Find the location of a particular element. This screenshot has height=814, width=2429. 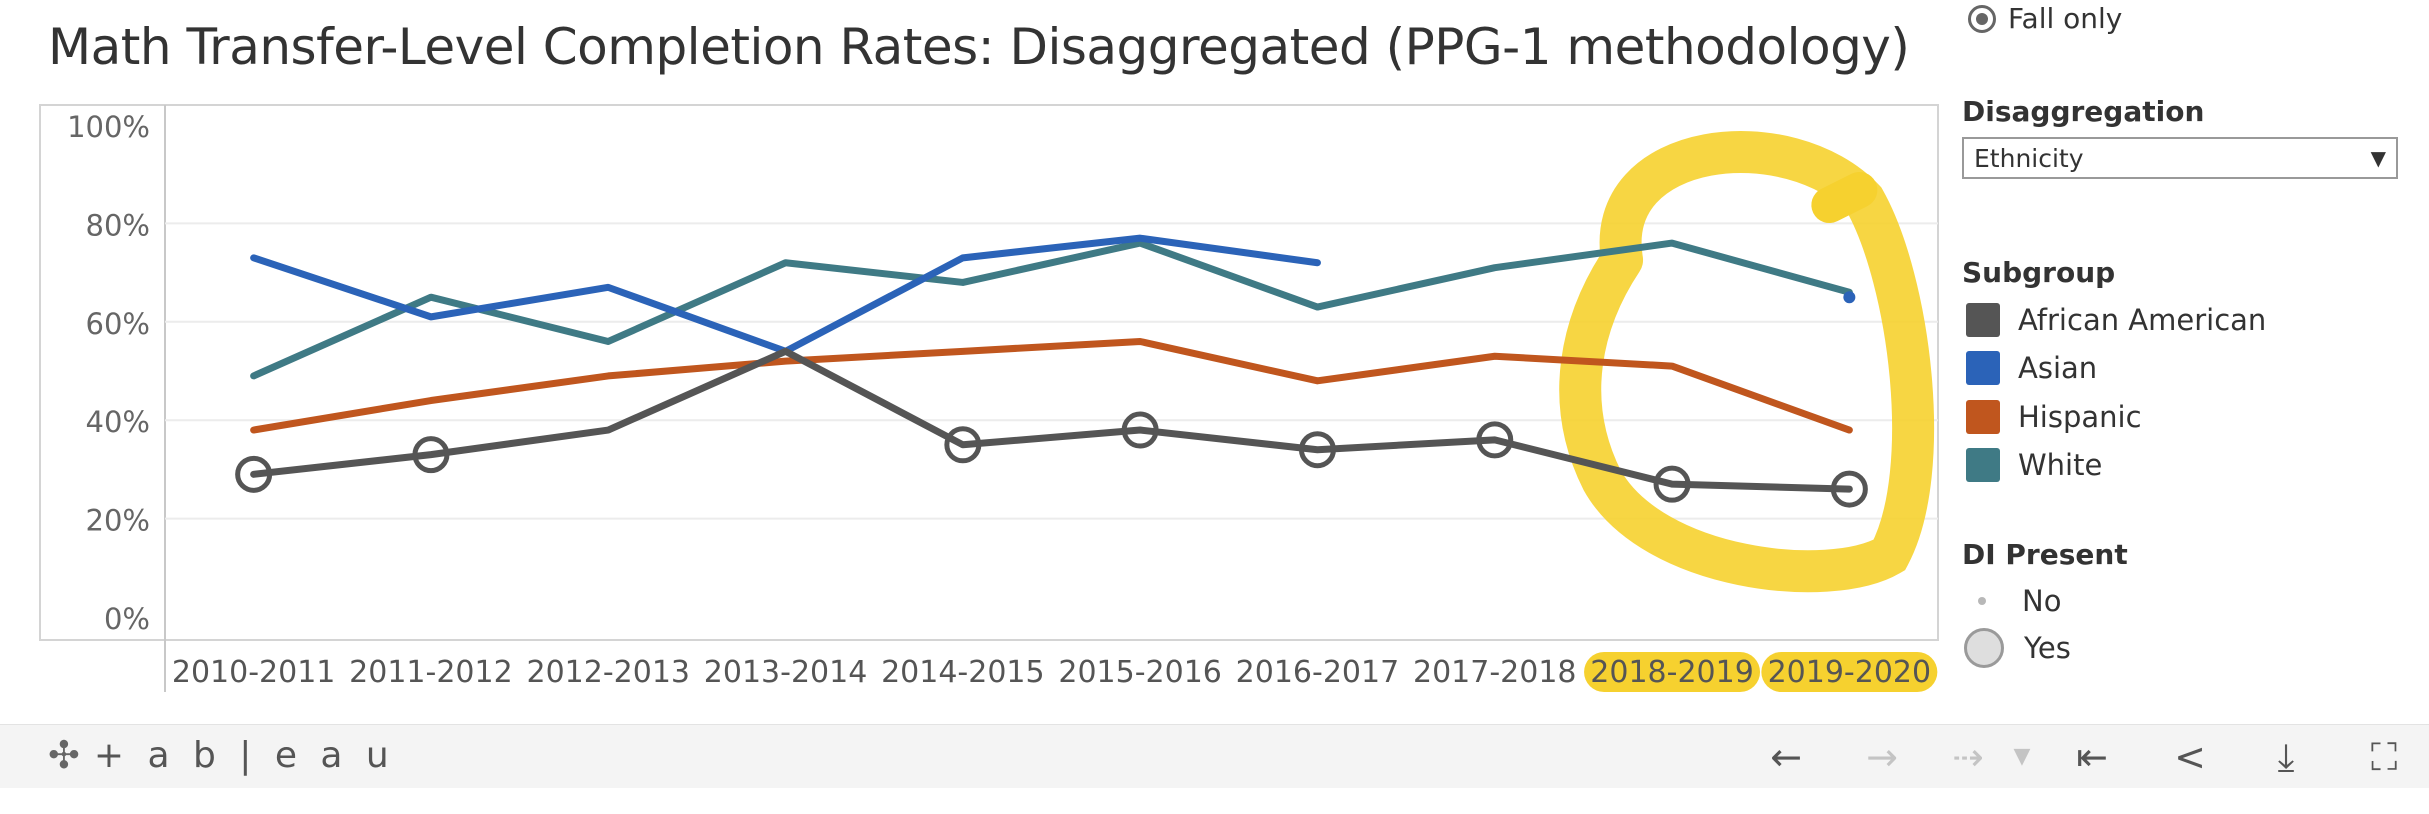

tableau-logo: ✣ + a b | e a u is located at coordinates (221, 755).